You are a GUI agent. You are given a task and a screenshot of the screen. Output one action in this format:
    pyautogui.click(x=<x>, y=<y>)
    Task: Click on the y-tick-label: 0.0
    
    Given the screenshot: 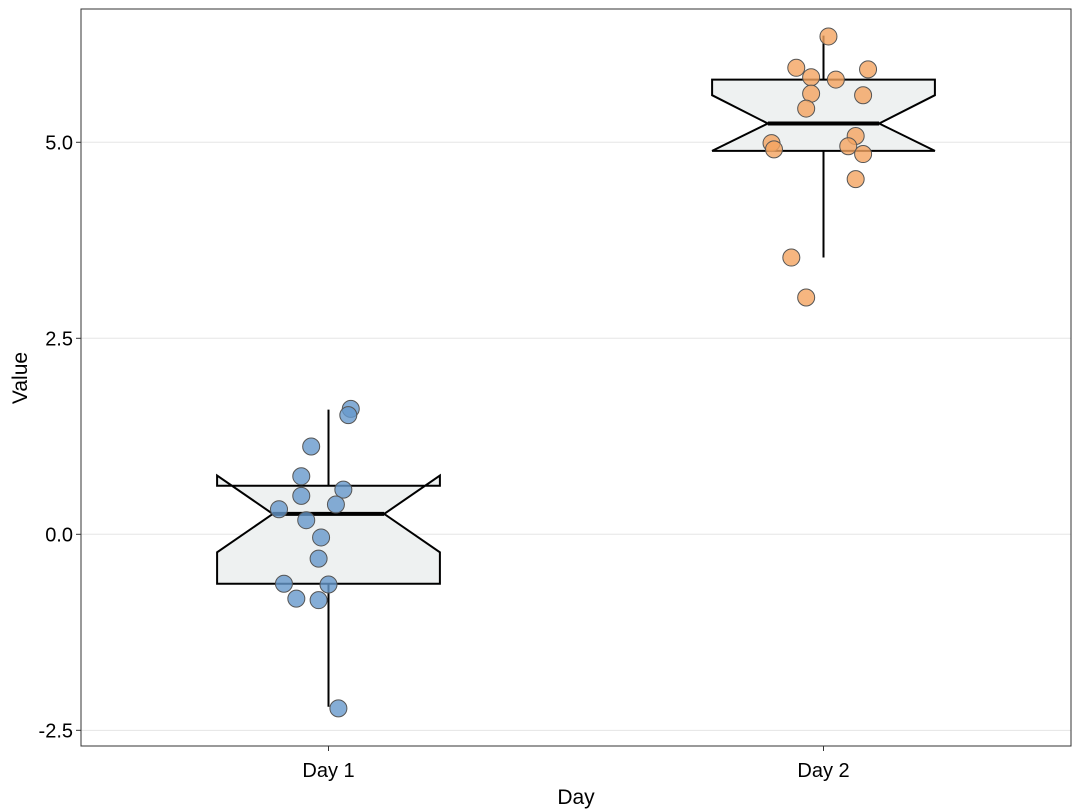 What is the action you would take?
    pyautogui.click(x=59, y=535)
    